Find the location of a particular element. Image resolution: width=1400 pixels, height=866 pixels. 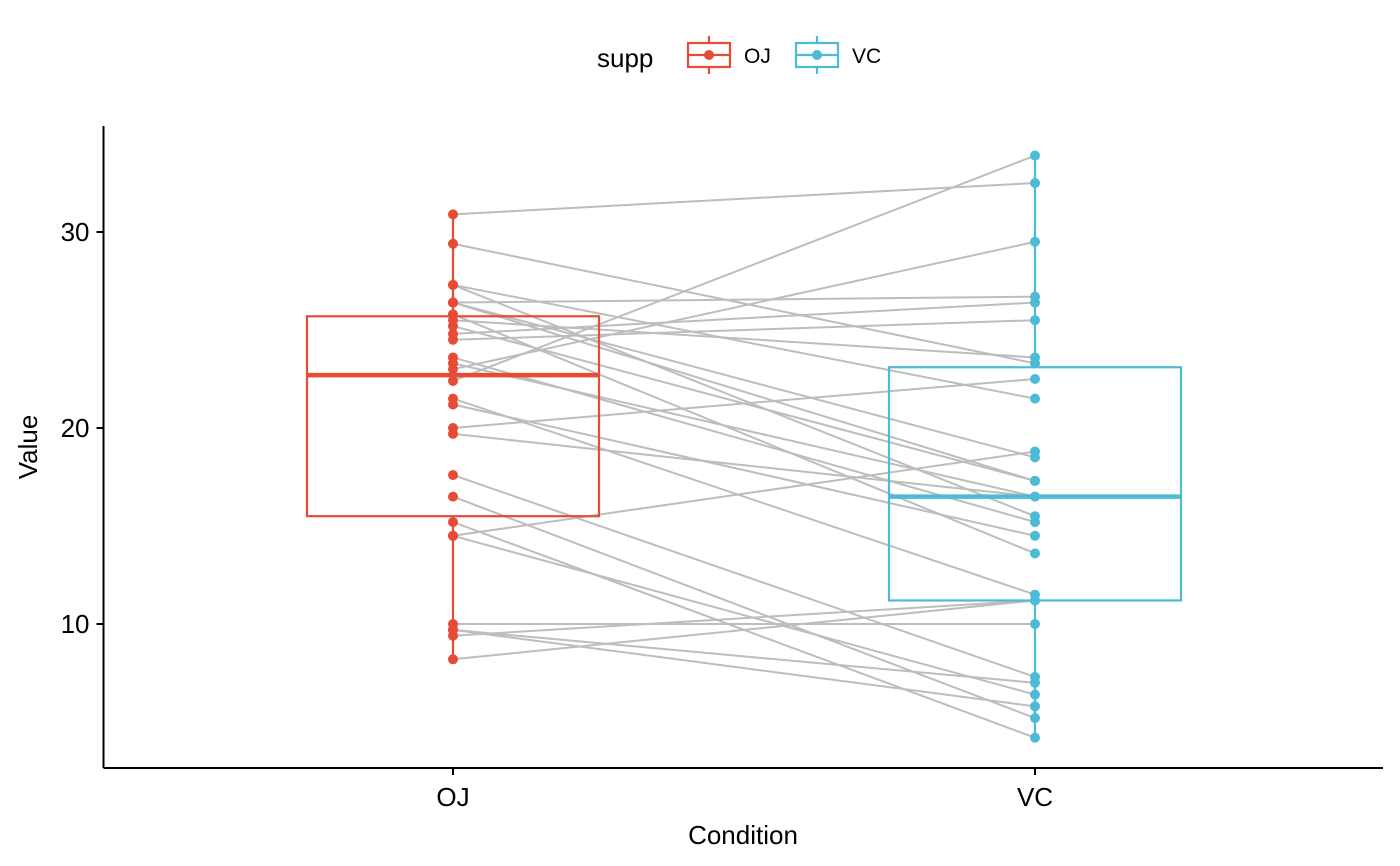

legend-label: VC is located at coordinates (866, 56).